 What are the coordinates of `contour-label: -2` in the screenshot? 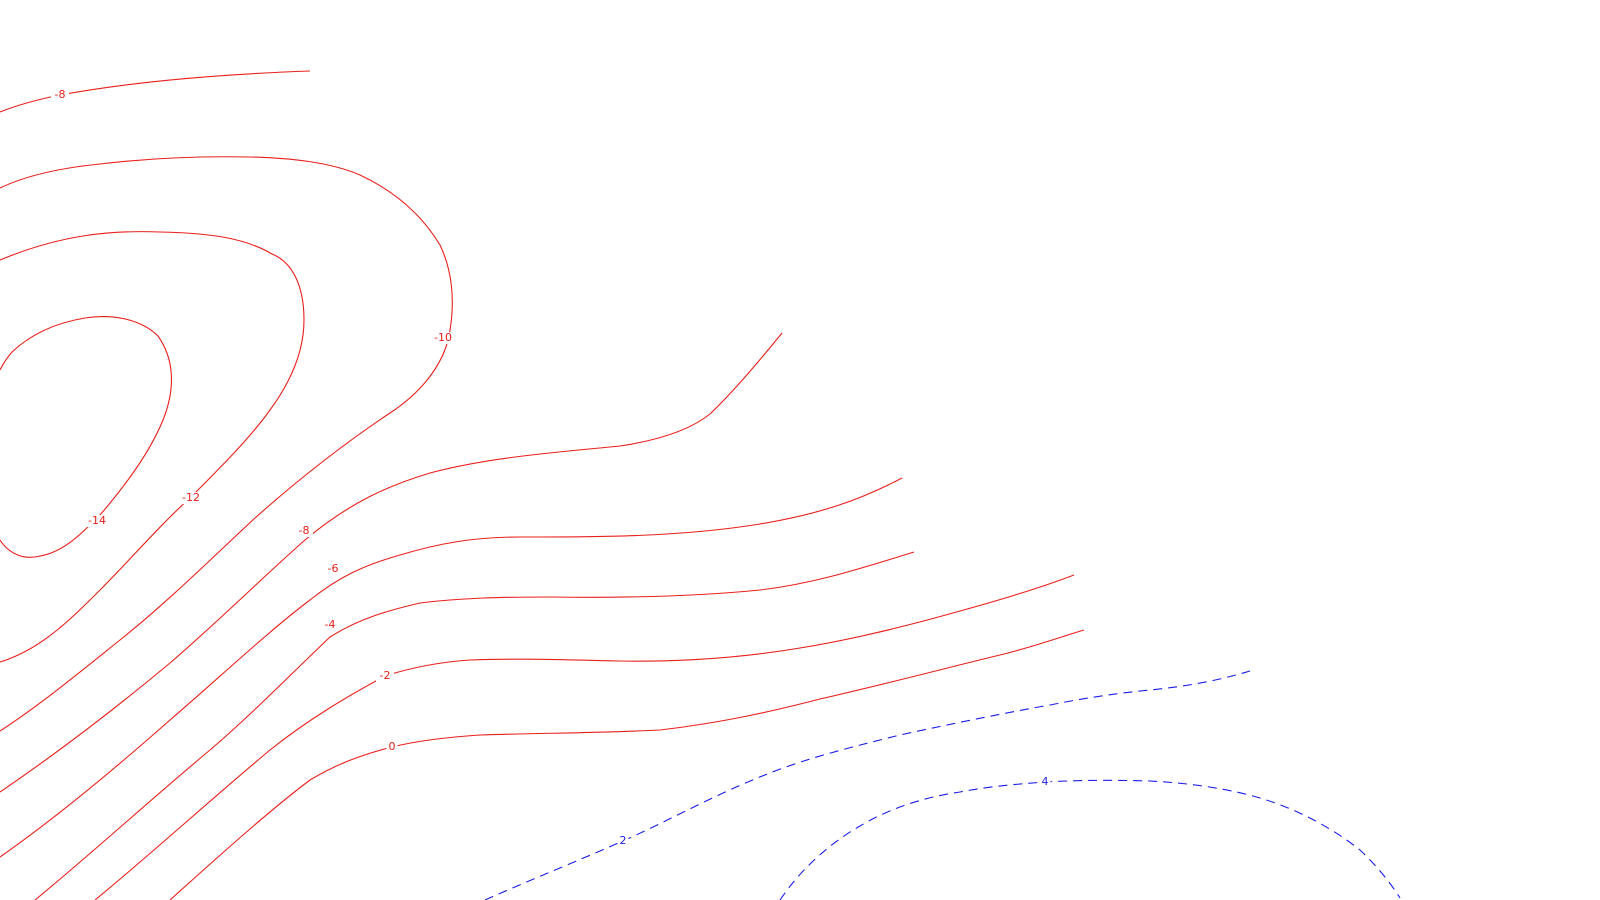 It's located at (385, 675).